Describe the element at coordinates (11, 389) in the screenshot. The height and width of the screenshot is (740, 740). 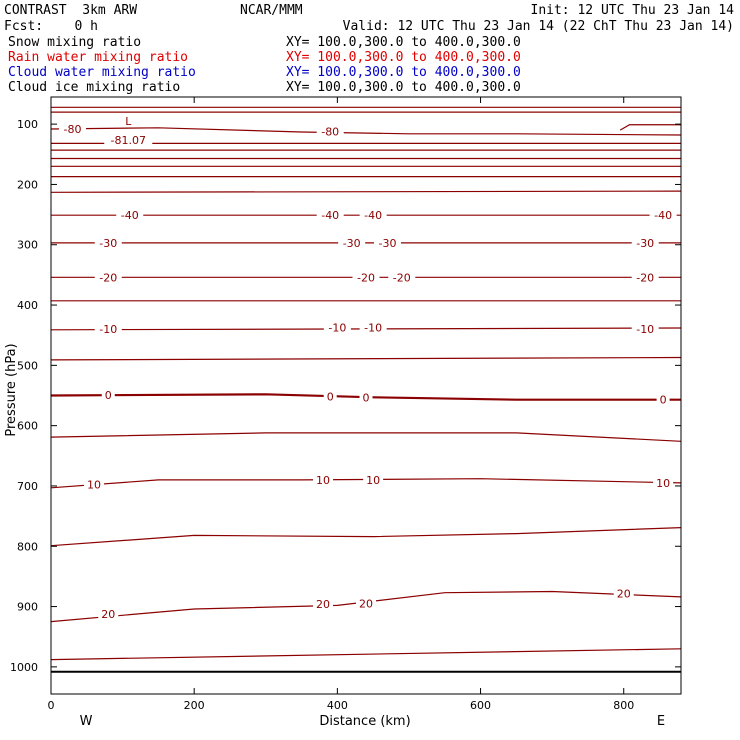
I see `y-axis-label: Pressure (hPa)` at that location.